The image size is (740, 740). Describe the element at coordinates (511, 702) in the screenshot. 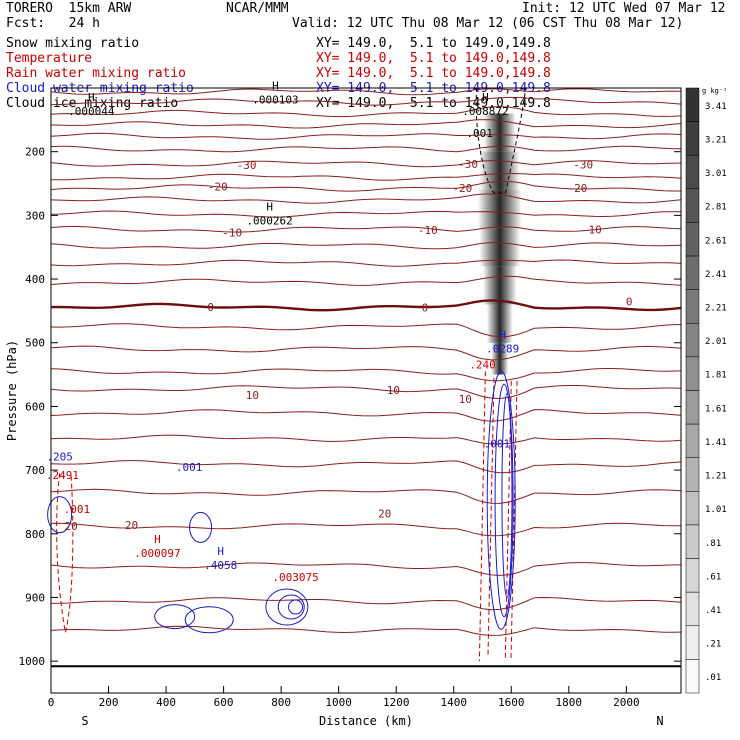

I see `x-tick-label: 1600` at that location.